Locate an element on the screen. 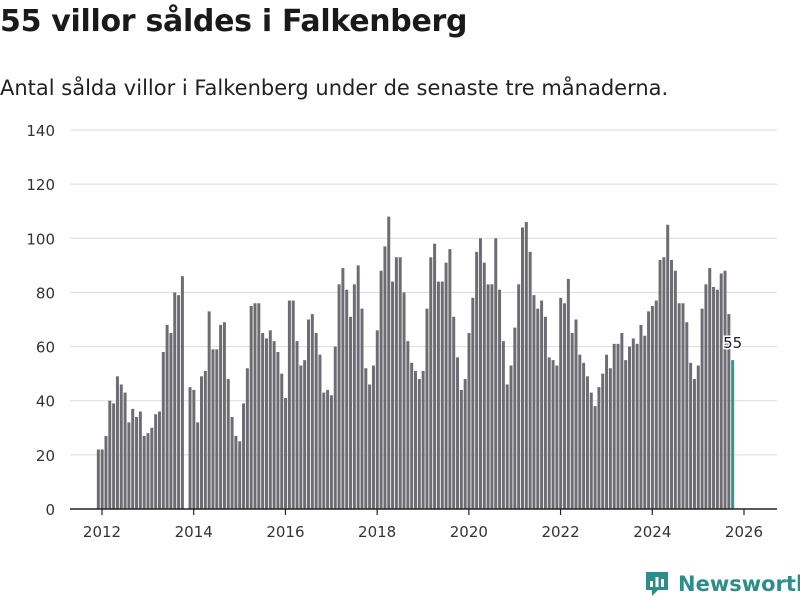 Image resolution: width=800 pixels, height=600 pixels. brand: Newsworthy is located at coordinates (722, 584).